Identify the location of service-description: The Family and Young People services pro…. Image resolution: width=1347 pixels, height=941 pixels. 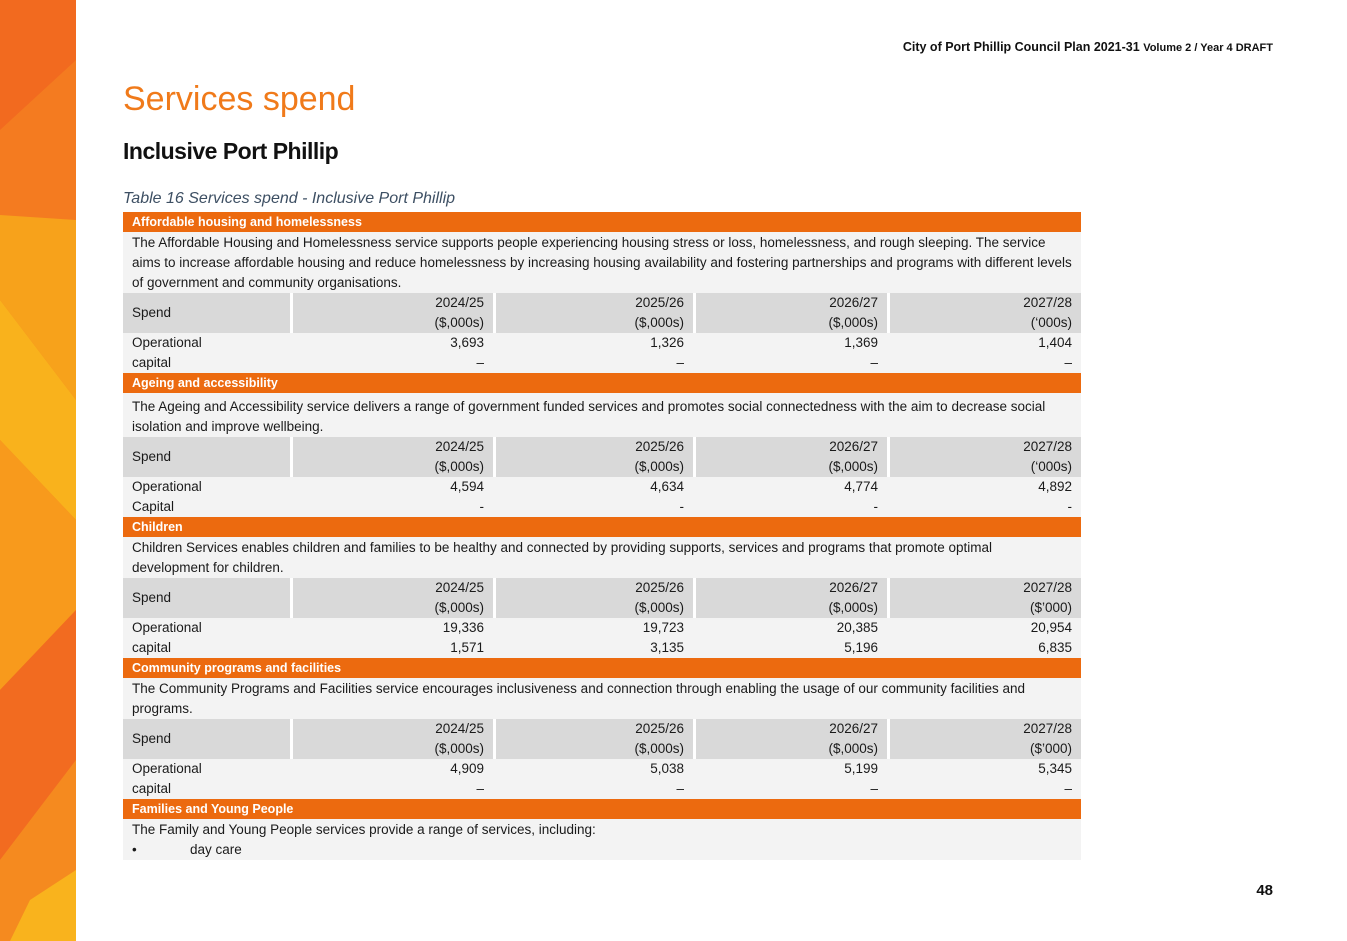
(602, 839).